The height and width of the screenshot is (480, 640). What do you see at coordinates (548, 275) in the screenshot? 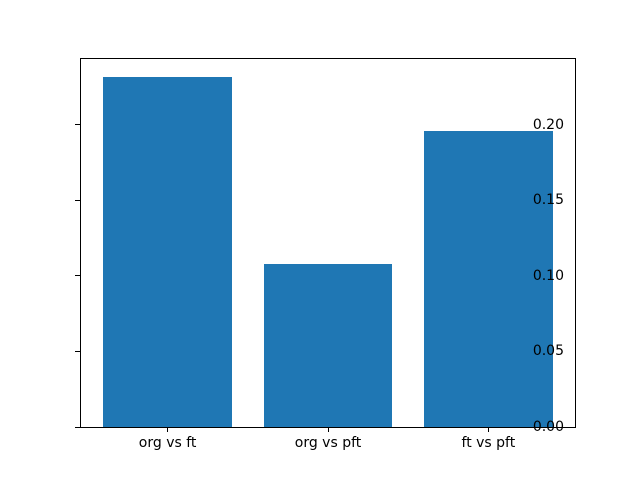
I see `y-tick-label: 0.10` at bounding box center [548, 275].